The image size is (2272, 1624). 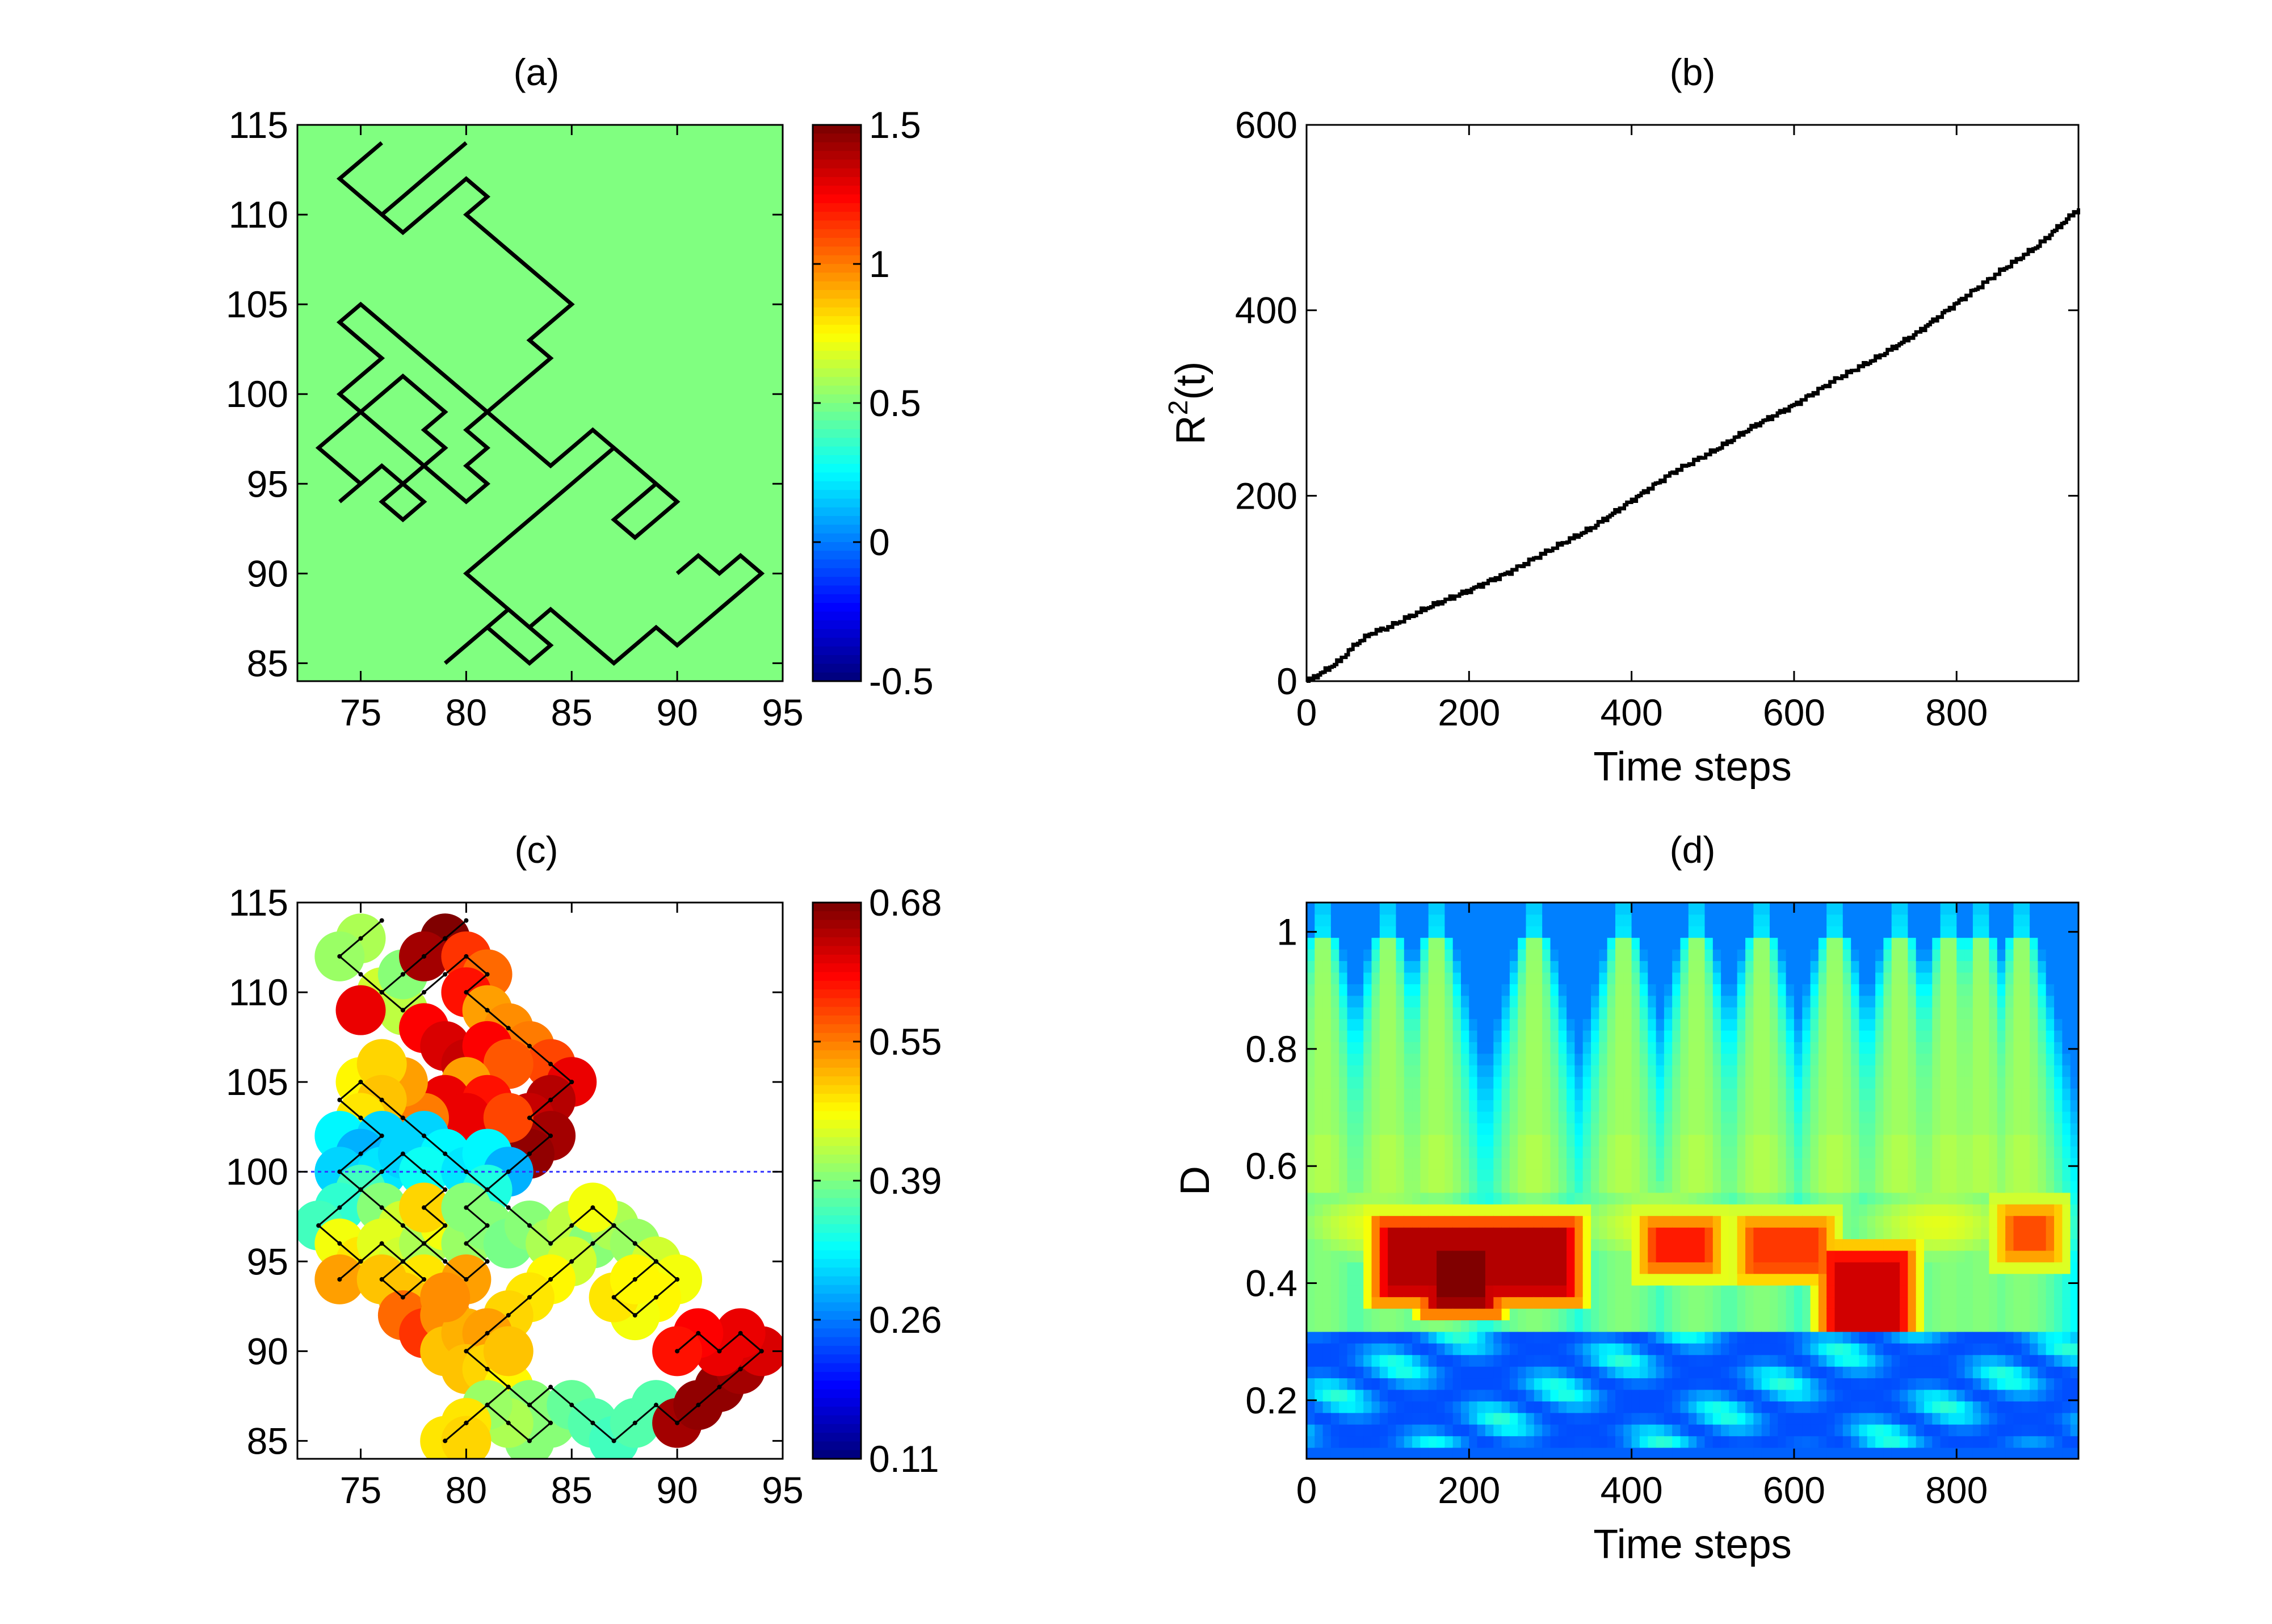 What do you see at coordinates (1191, 381) in the screenshot?
I see `panel-b-y-label-suffix: (t)` at bounding box center [1191, 381].